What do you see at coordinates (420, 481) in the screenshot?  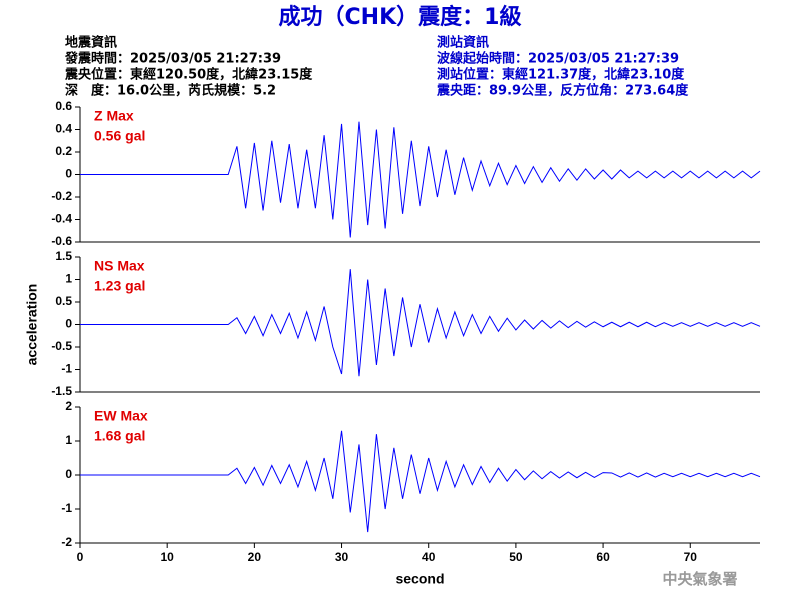 I see `waveform` at bounding box center [420, 481].